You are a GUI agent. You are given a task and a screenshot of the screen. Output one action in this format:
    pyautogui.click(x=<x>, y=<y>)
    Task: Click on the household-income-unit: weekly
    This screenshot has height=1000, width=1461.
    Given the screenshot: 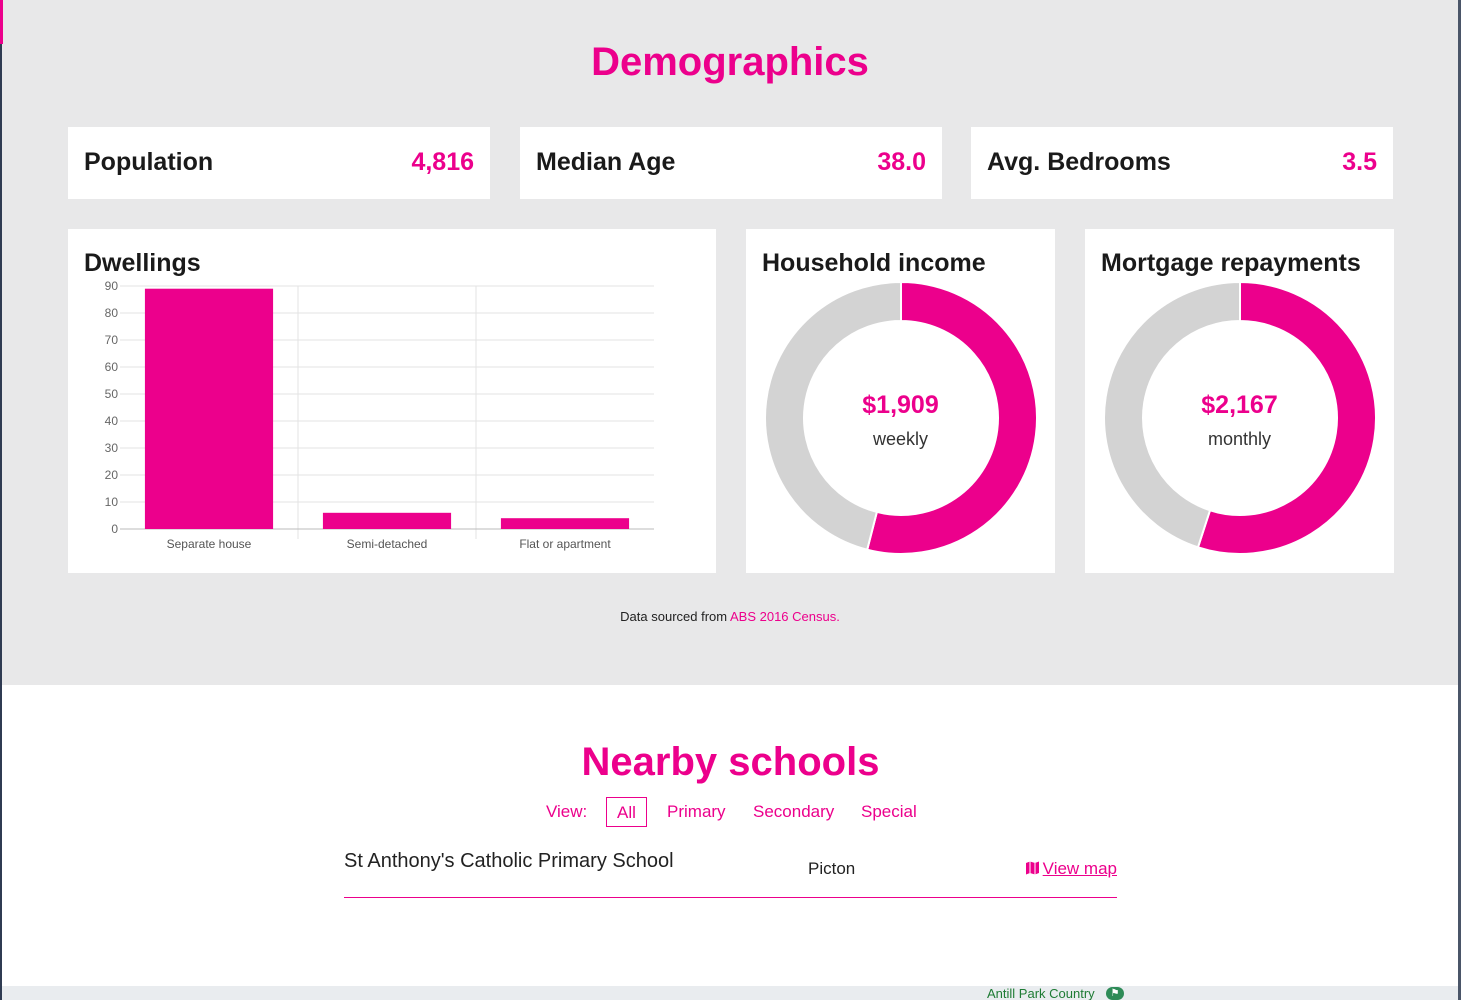 What is the action you would take?
    pyautogui.click(x=900, y=439)
    